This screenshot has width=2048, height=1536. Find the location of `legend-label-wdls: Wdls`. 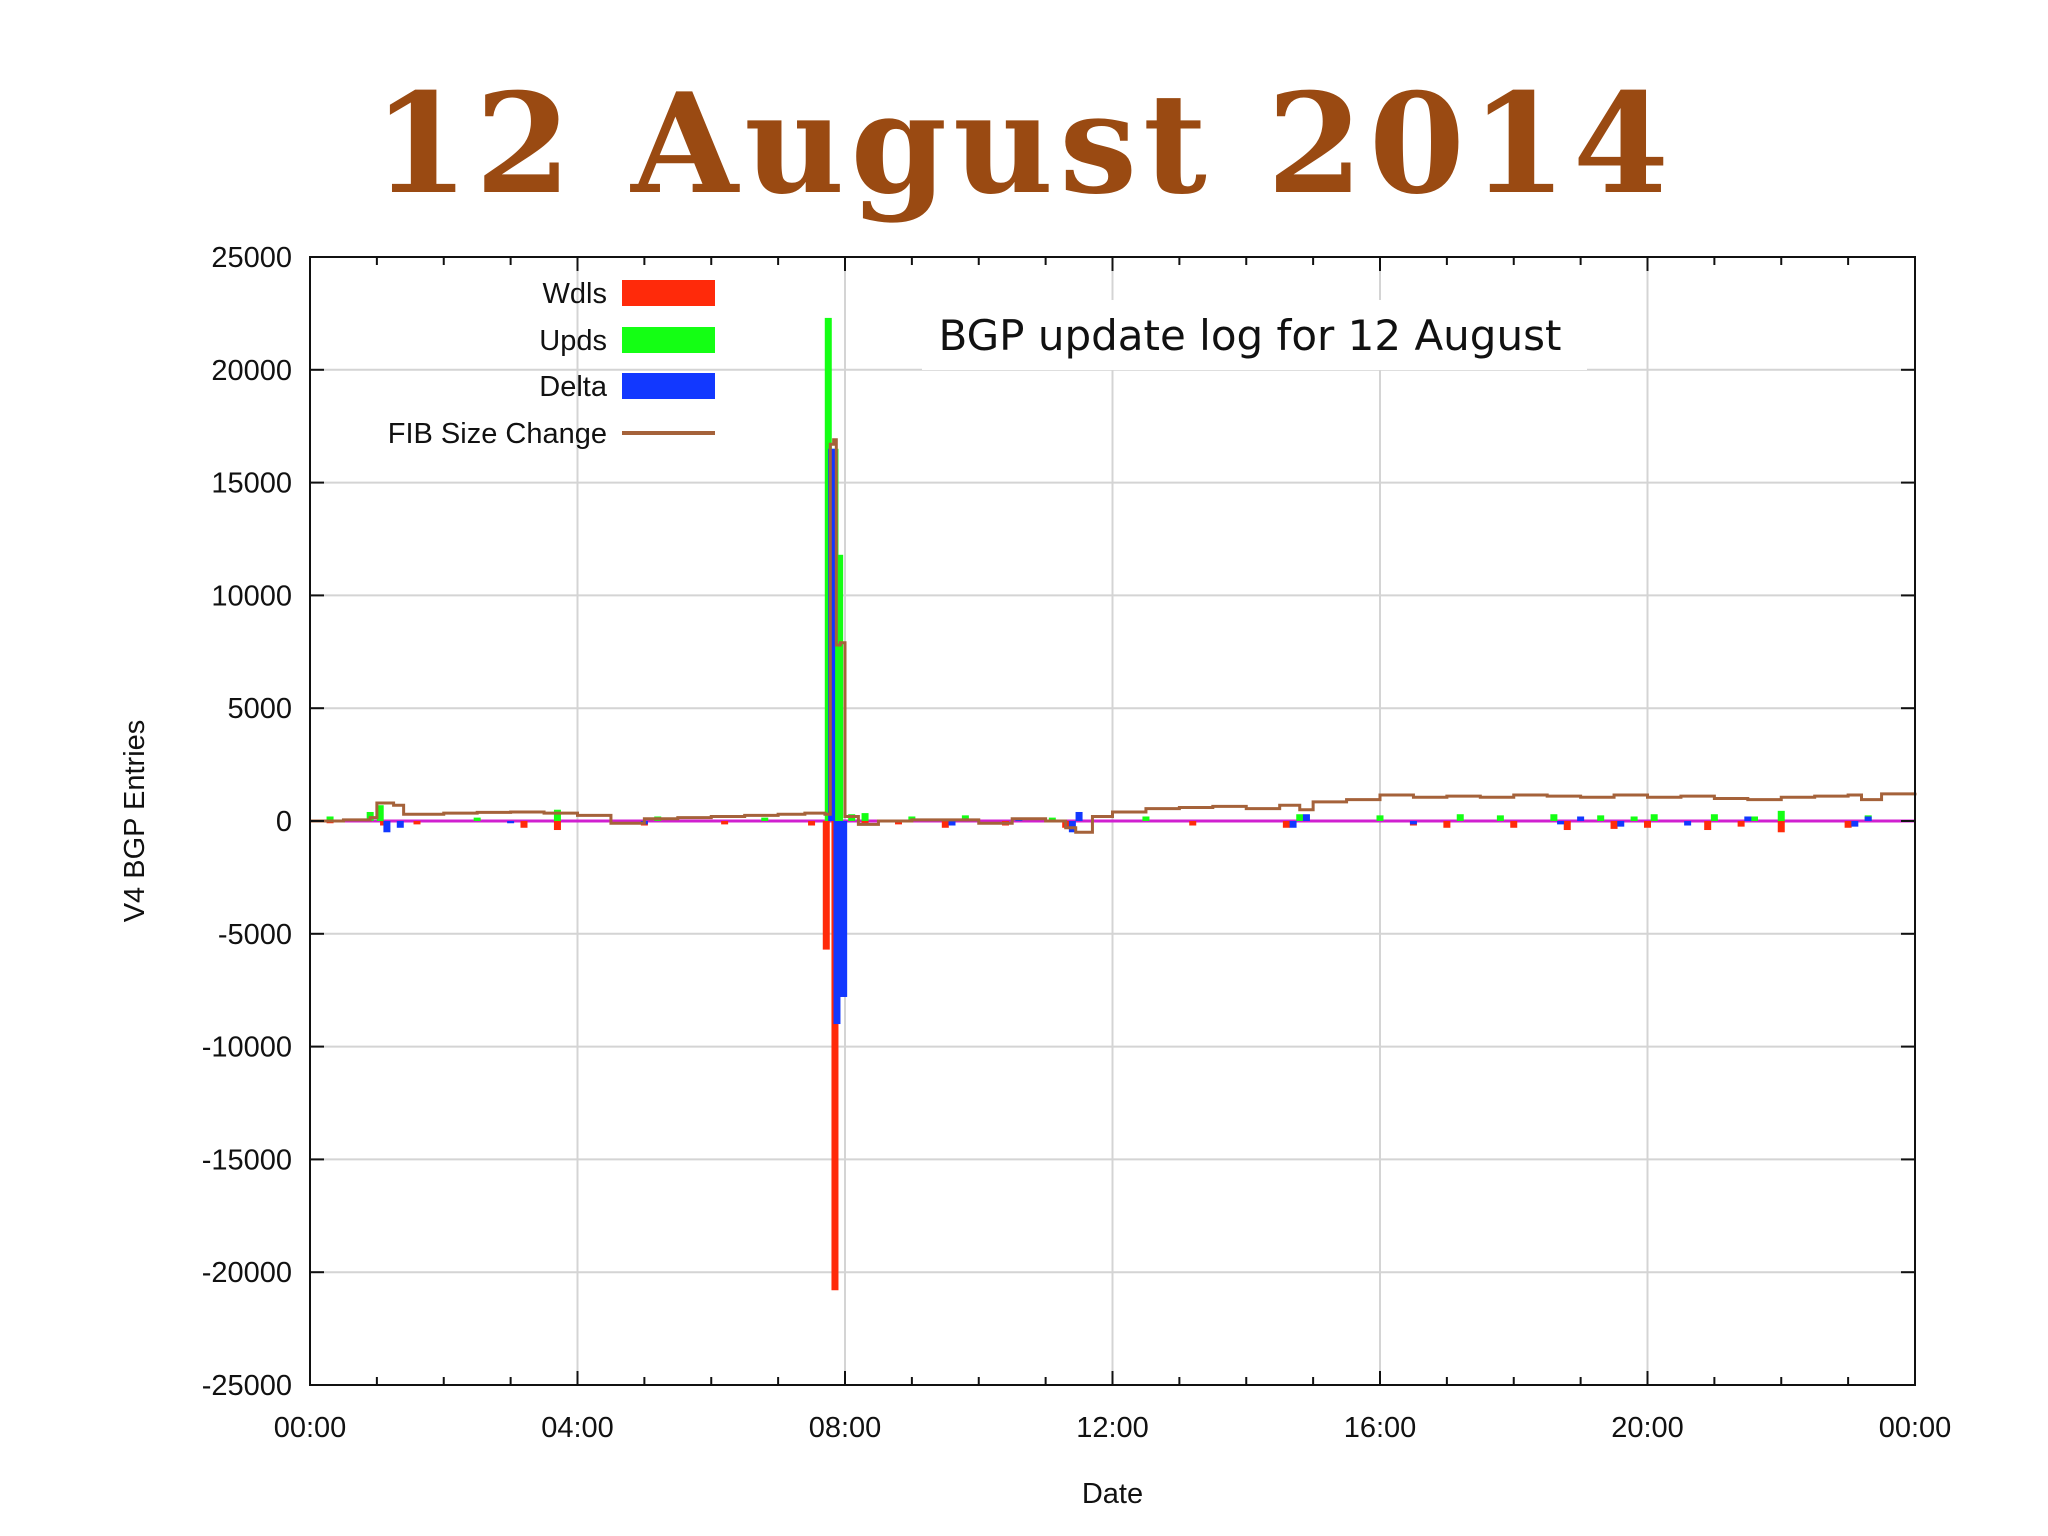

legend-label-wdls: Wdls is located at coordinates (575, 294).